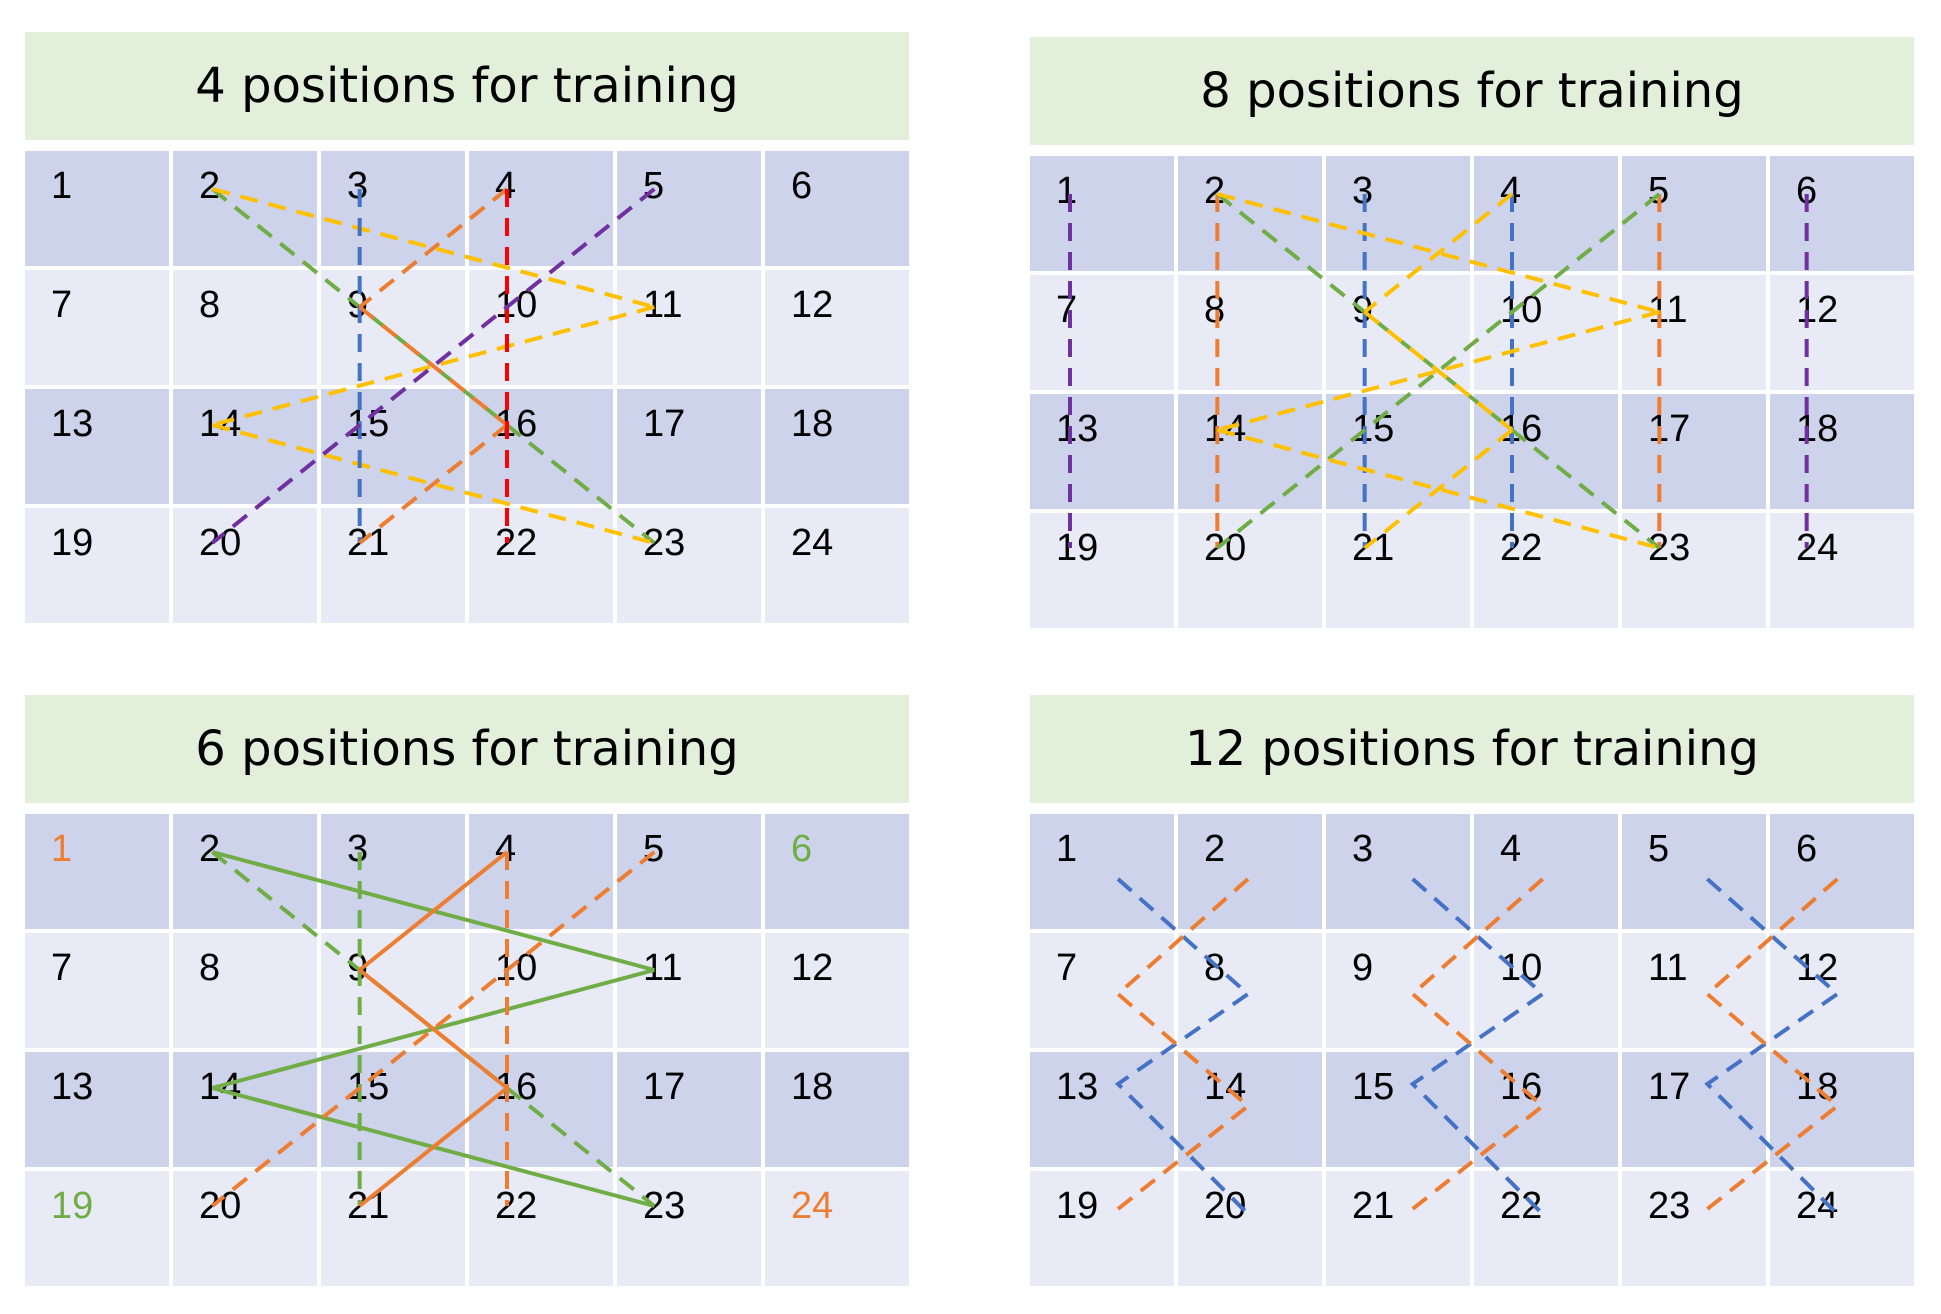 The width and height of the screenshot is (1941, 1314). I want to click on cell-number: 11, so click(1668, 310).